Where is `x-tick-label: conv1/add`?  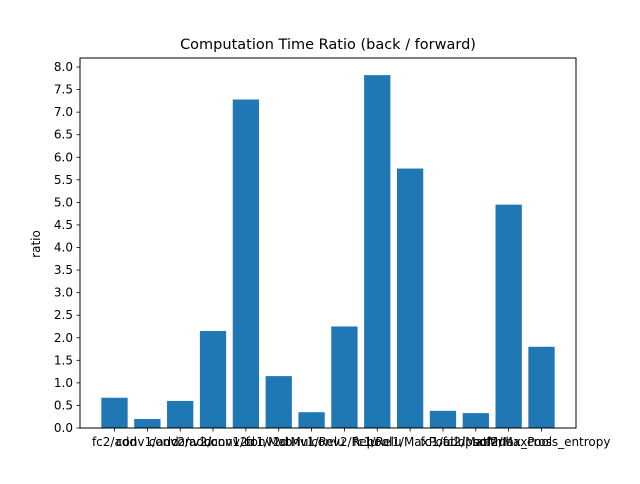
x-tick-label: conv1/add is located at coordinates (147, 442).